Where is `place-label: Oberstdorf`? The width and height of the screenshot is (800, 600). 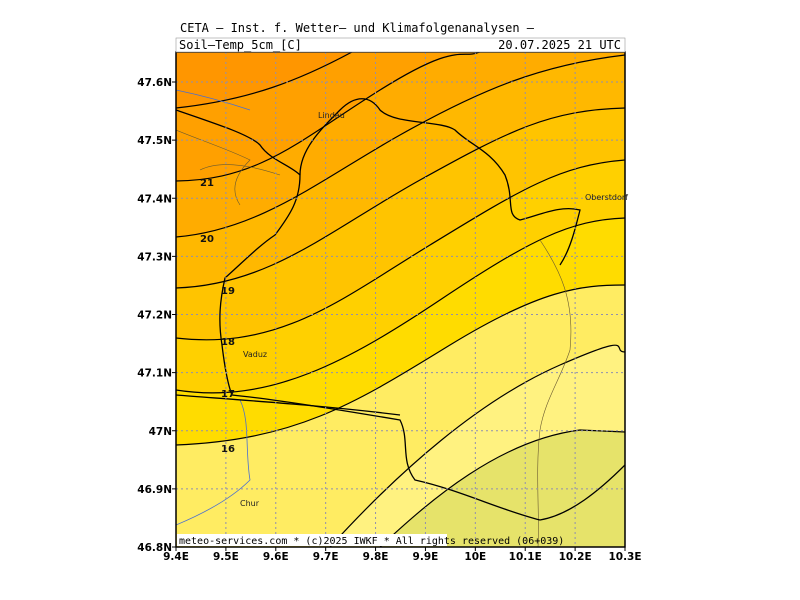 place-label: Oberstdorf is located at coordinates (606, 197).